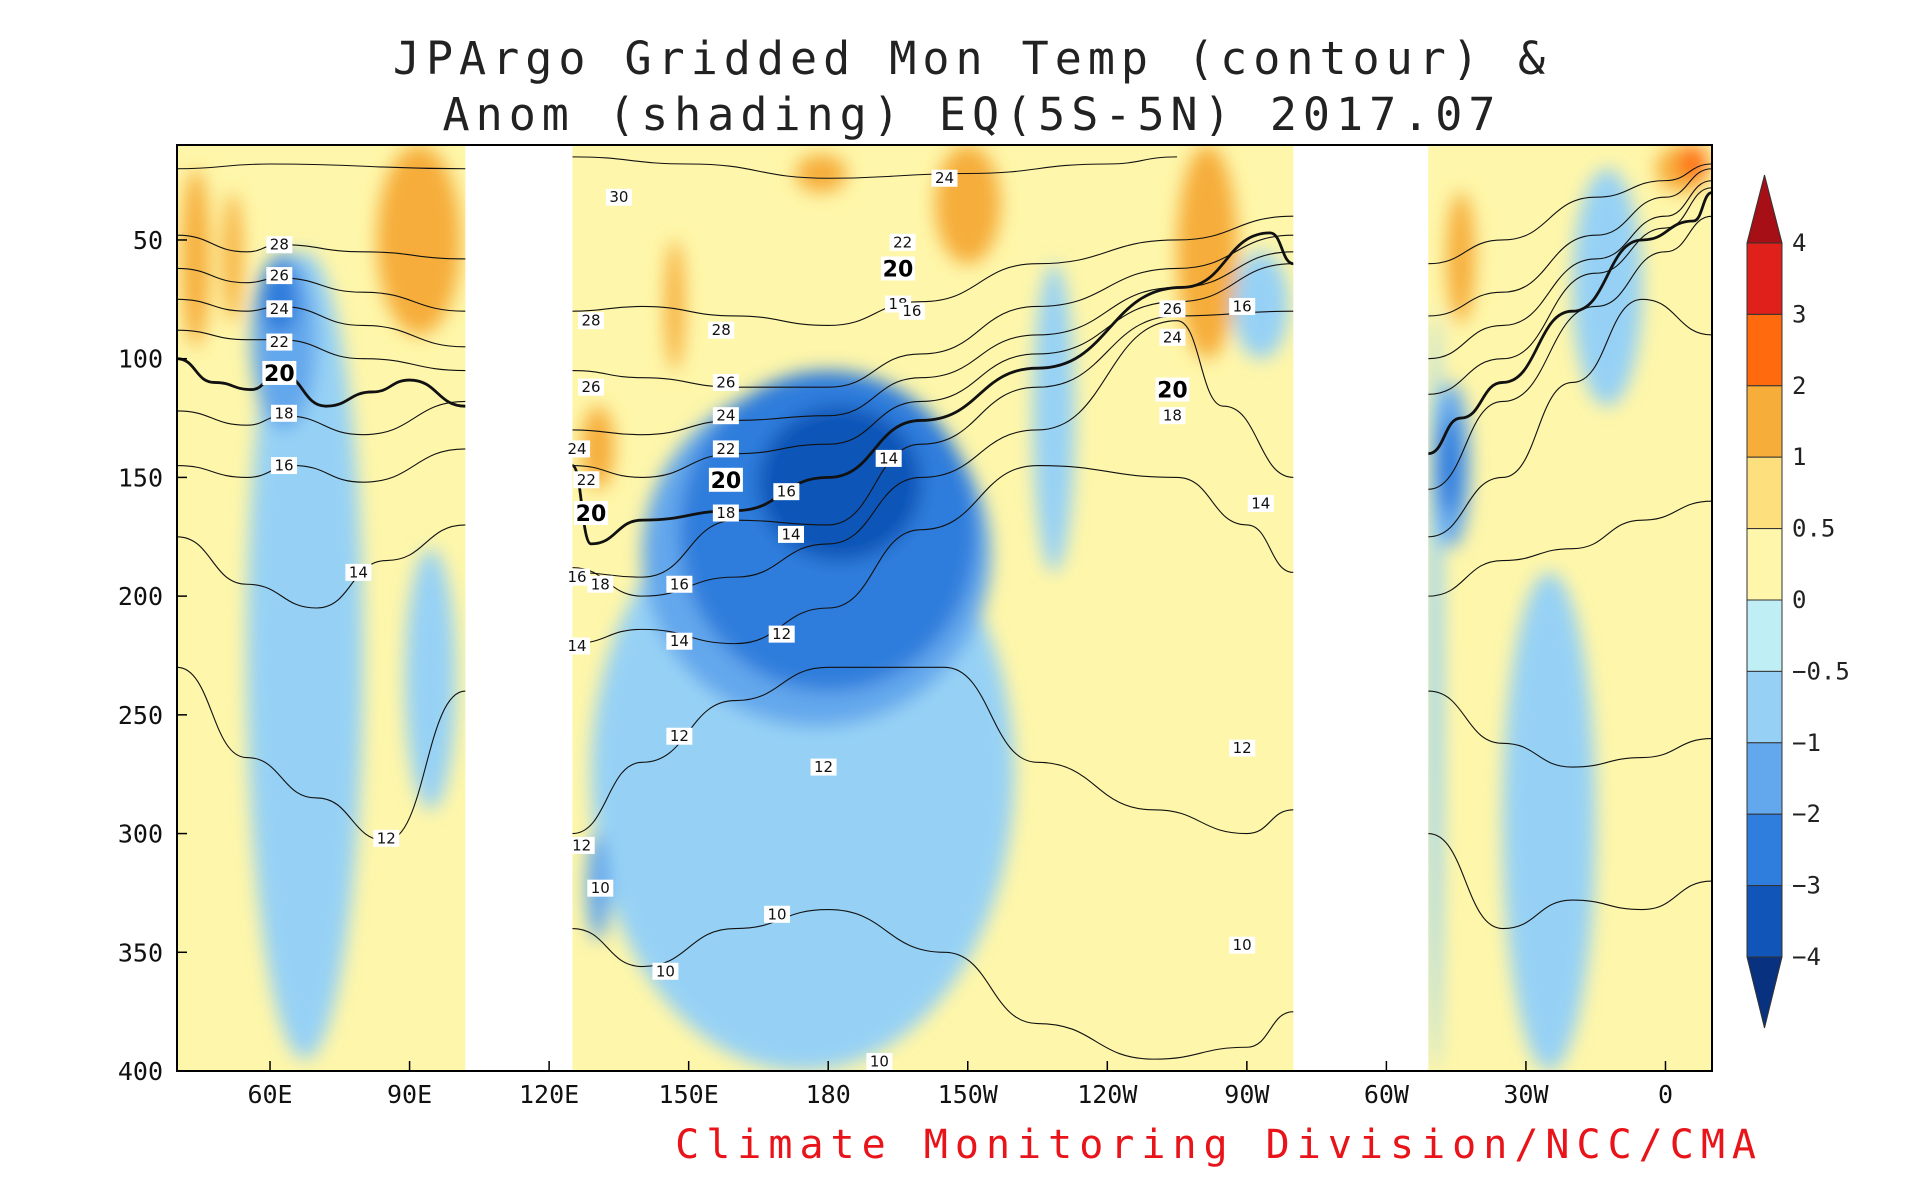 The height and width of the screenshot is (1200, 1920). What do you see at coordinates (269, 1094) in the screenshot?
I see `x-tick-label: 60E` at bounding box center [269, 1094].